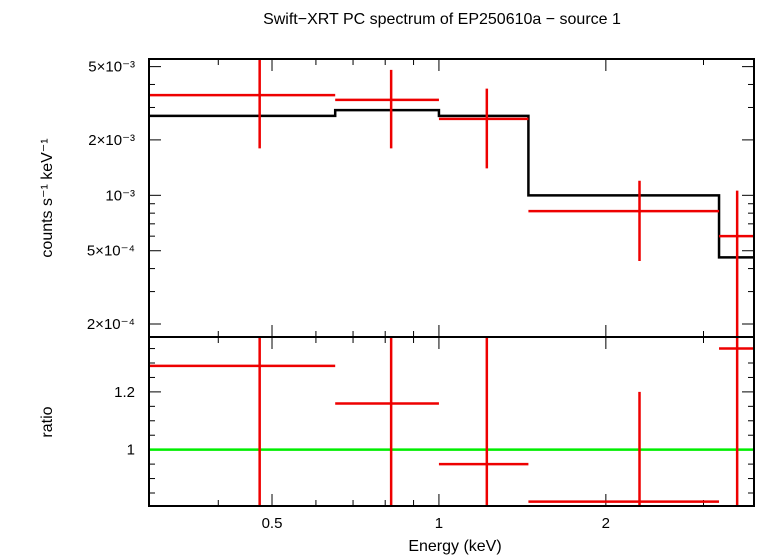 The width and height of the screenshot is (758, 556). What do you see at coordinates (120, 195) in the screenshot?
I see `spectrum-y-tick-label: 10⁻³` at bounding box center [120, 195].